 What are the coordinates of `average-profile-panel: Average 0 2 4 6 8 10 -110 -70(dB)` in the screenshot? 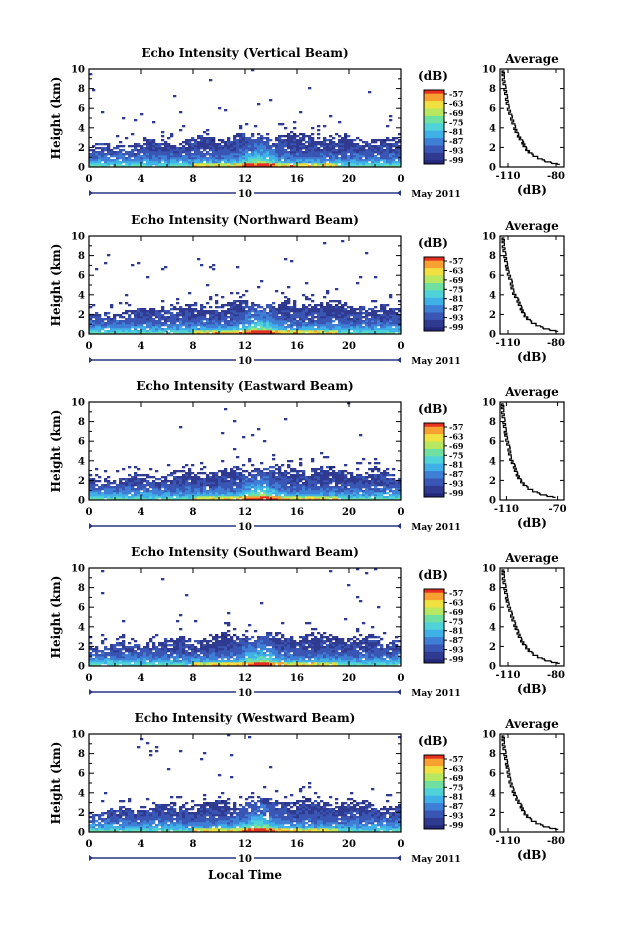 It's located at (524, 457).